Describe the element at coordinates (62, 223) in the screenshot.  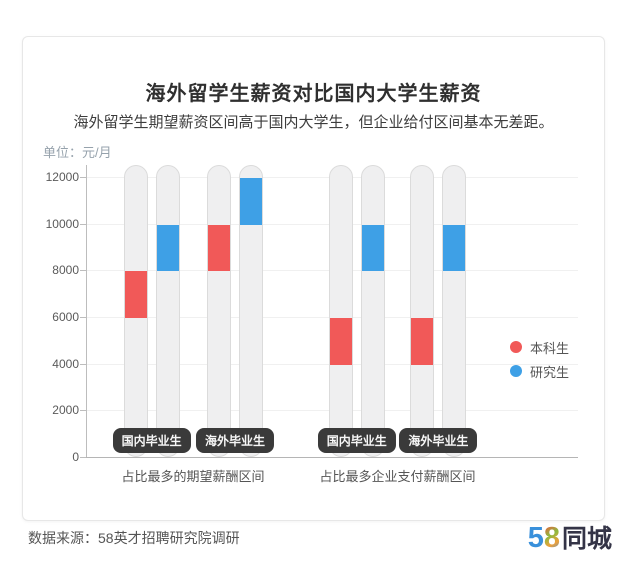
I see `y-axis-label: 10000` at that location.